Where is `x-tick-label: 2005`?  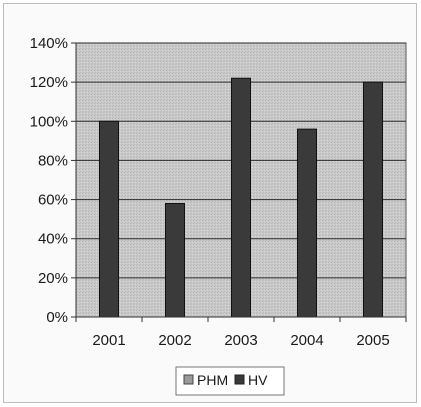 x-tick-label: 2005 is located at coordinates (372, 340).